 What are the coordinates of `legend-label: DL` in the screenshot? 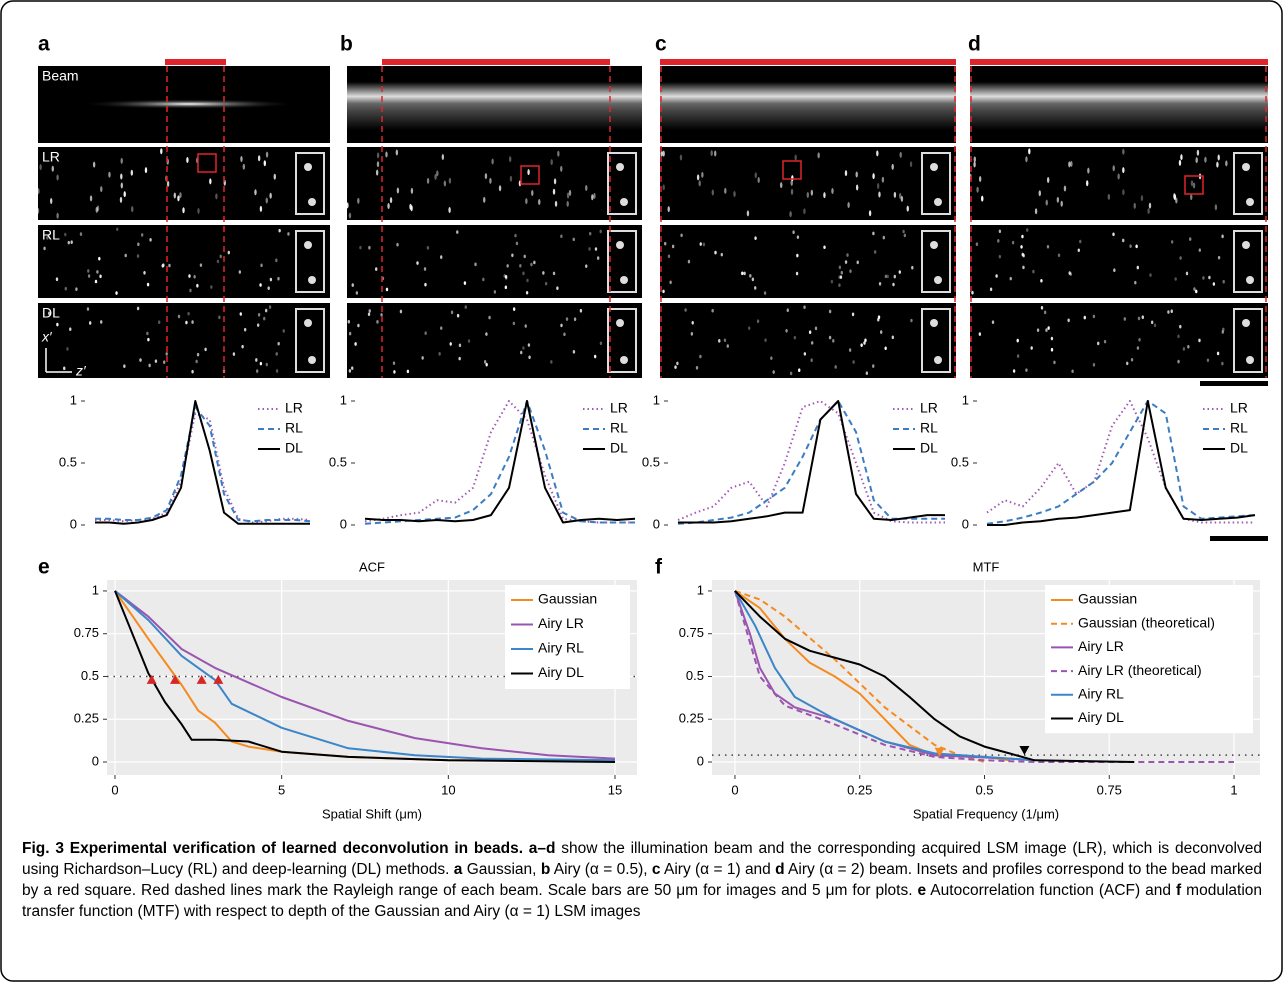 It's located at (294, 448).